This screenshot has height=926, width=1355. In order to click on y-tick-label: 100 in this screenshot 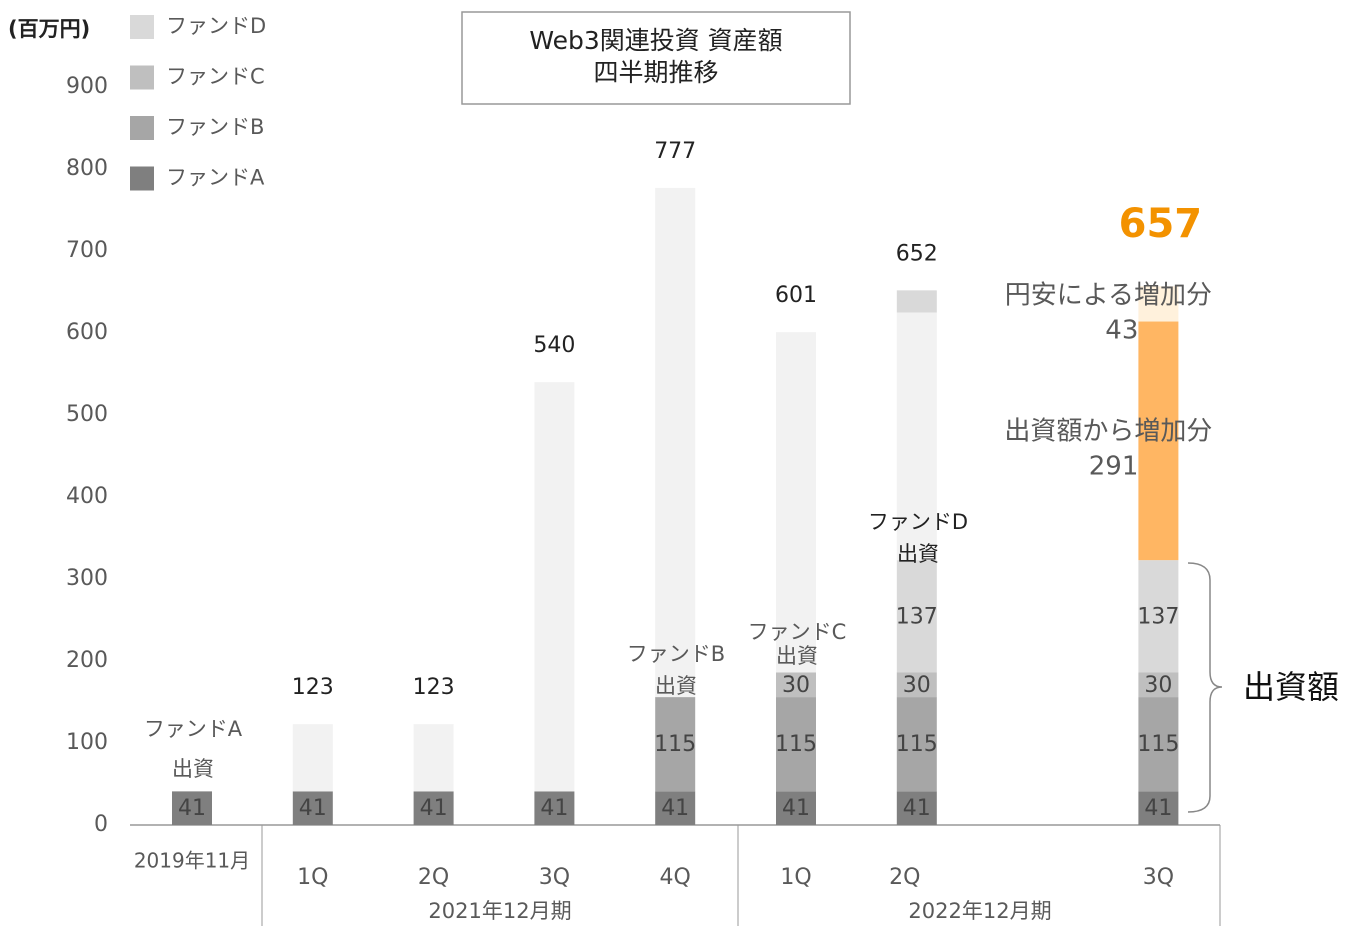, I will do `click(87, 742)`.